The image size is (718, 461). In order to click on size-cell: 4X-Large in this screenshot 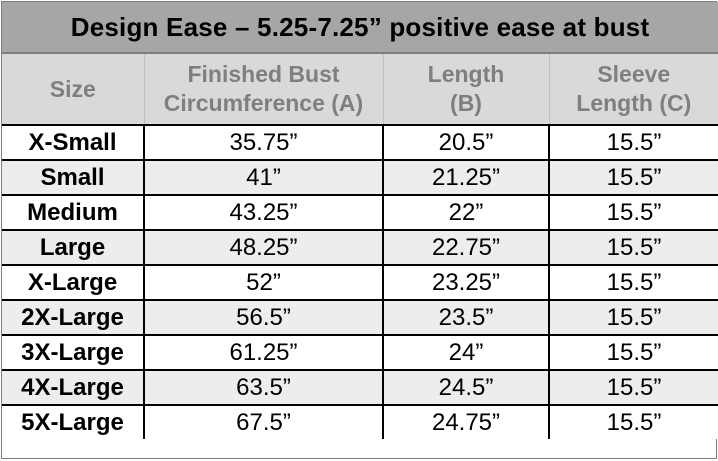, I will do `click(73, 387)`.